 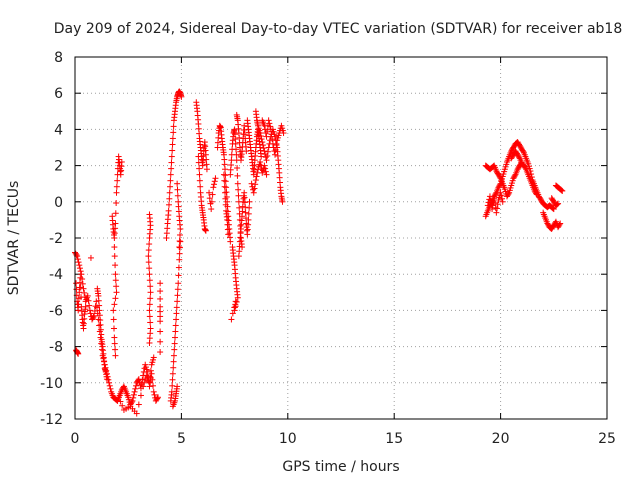 What do you see at coordinates (56, 275) in the screenshot?
I see `y-tick-label: -4` at bounding box center [56, 275].